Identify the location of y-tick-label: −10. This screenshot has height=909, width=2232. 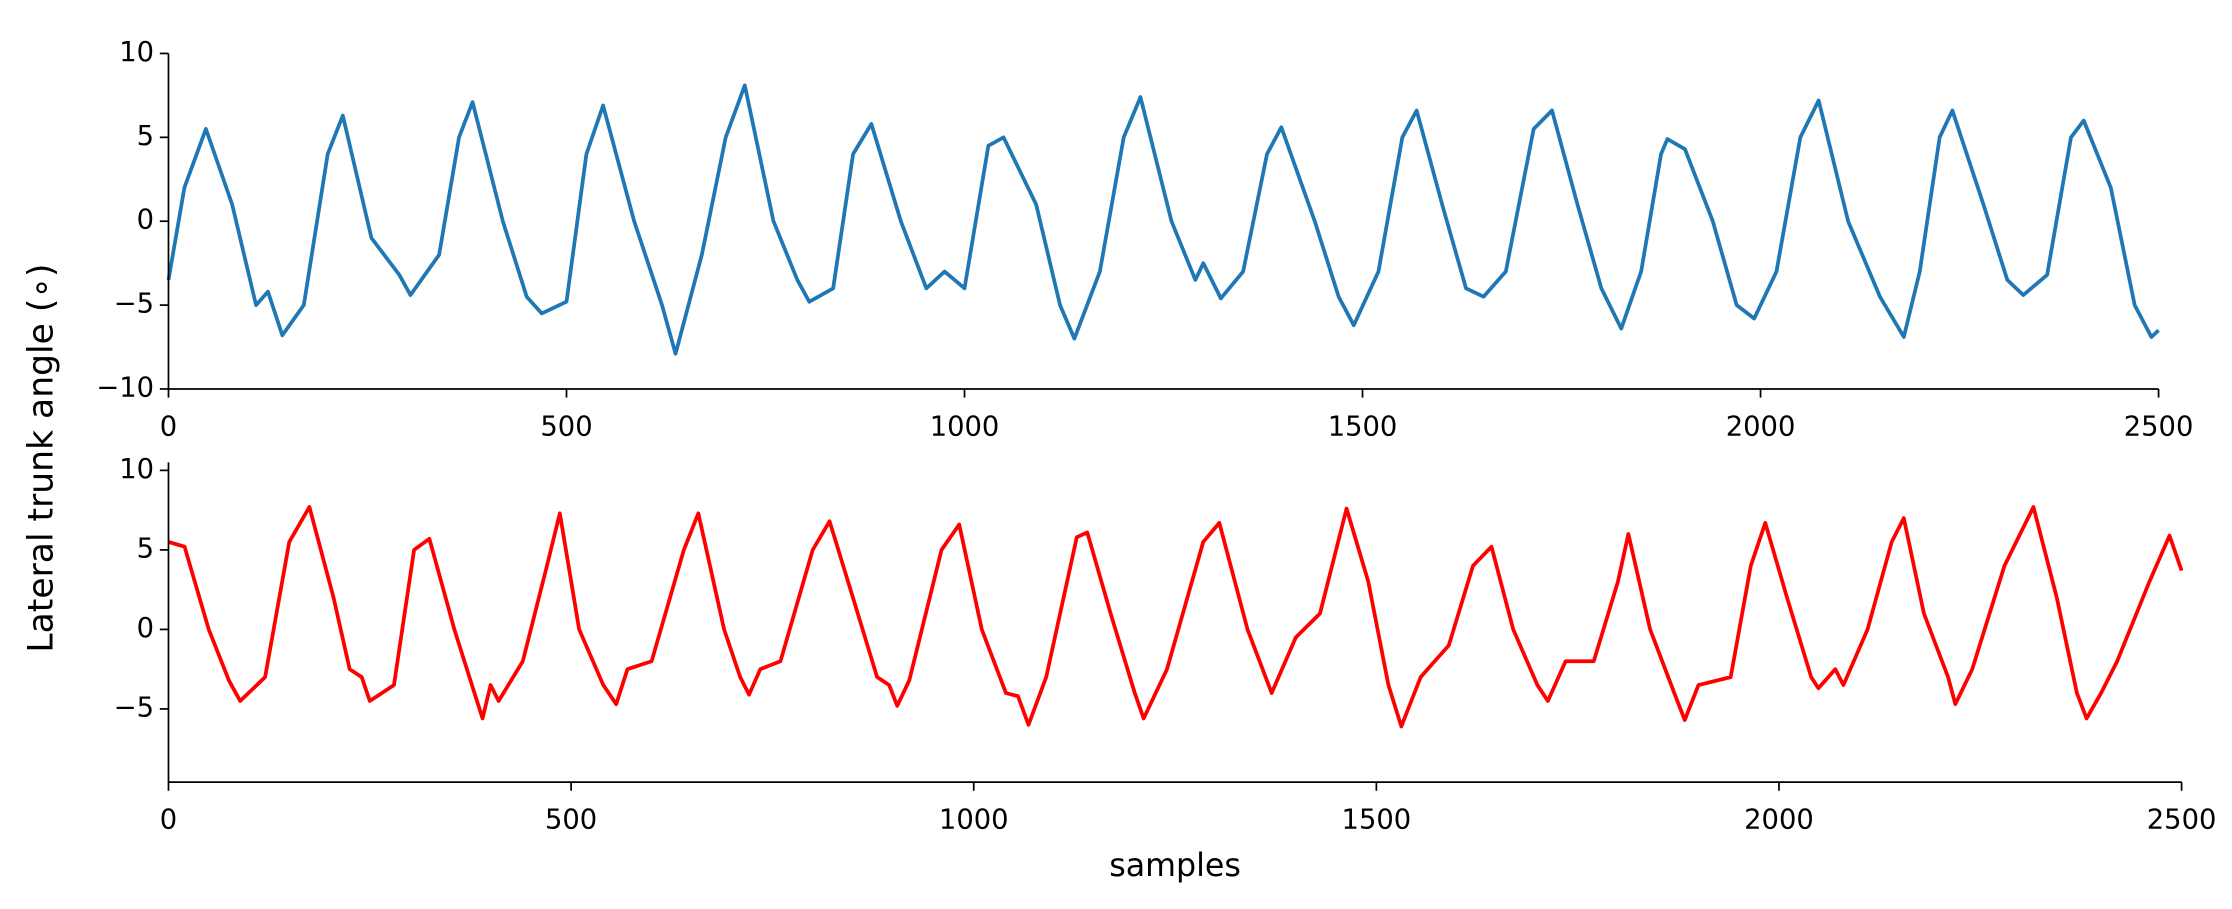
(125, 387).